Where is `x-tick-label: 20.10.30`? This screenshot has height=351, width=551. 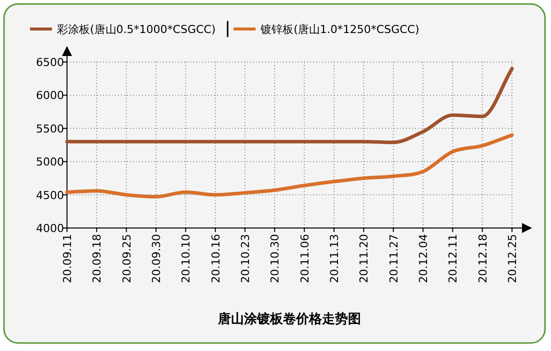
x-tick-label: 20.10.30 is located at coordinates (275, 258).